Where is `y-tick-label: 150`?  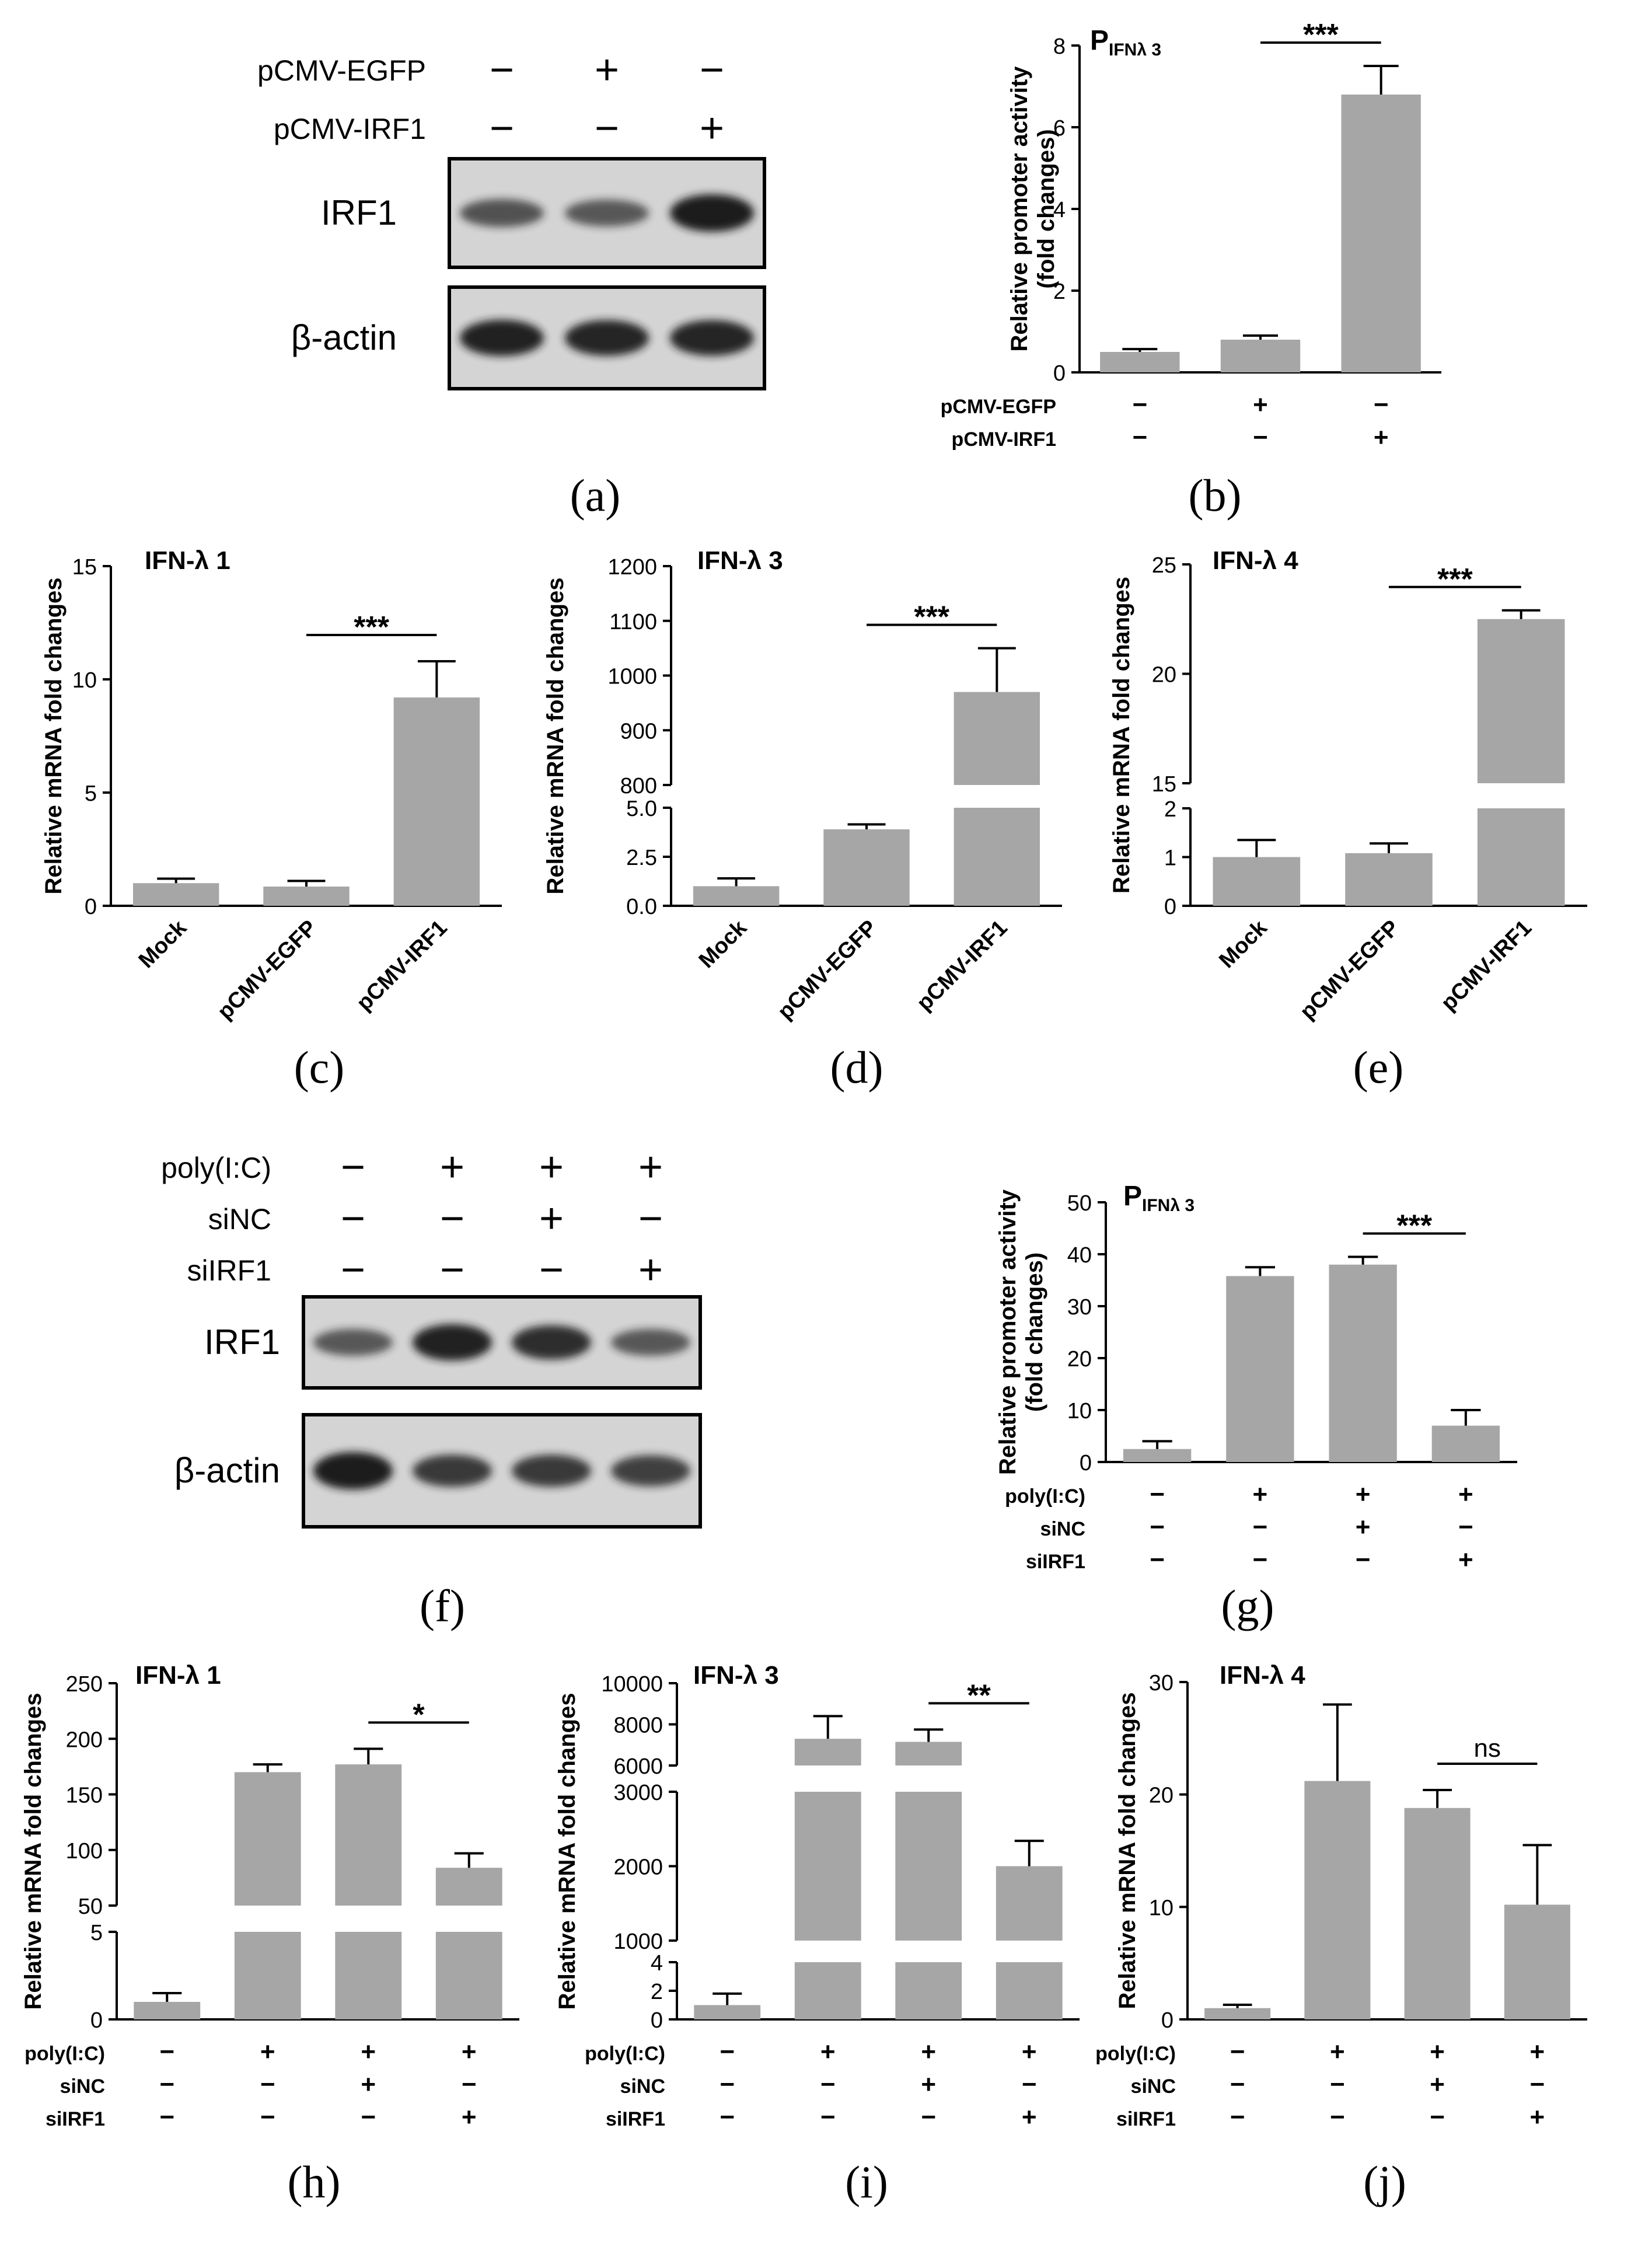
y-tick-label: 150 is located at coordinates (85, 1796).